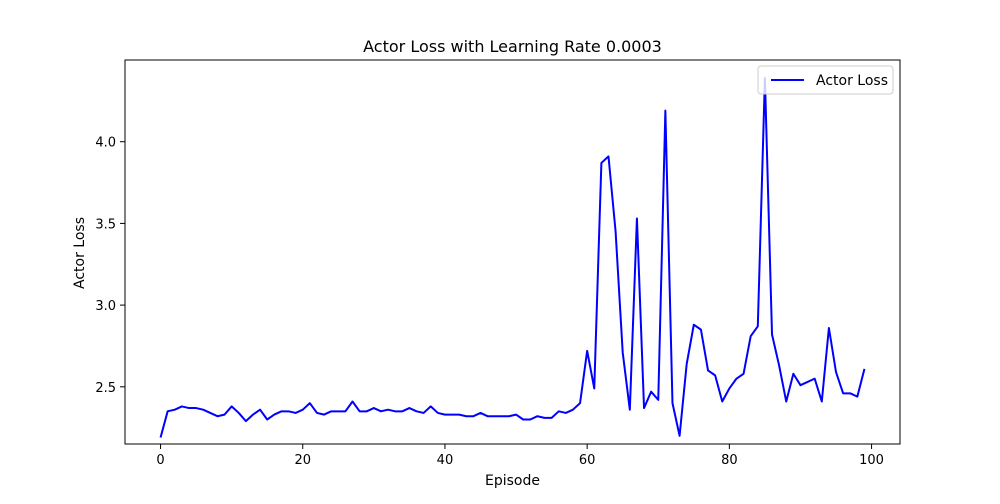 Image resolution: width=1000 pixels, height=504 pixels. What do you see at coordinates (160, 460) in the screenshot?
I see `x-tick-label: 0` at bounding box center [160, 460].